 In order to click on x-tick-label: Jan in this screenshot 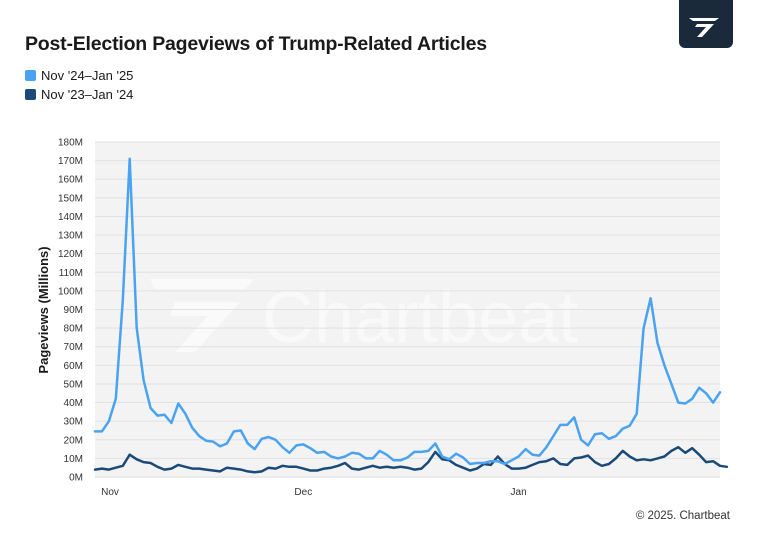, I will do `click(519, 492)`.